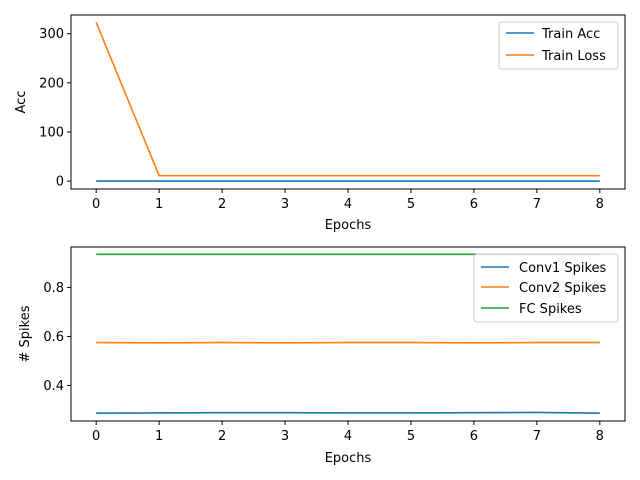 This screenshot has width=640, height=480. What do you see at coordinates (53, 337) in the screenshot?
I see `chart-bottom-ytick-label-0-6: 0.6` at bounding box center [53, 337].